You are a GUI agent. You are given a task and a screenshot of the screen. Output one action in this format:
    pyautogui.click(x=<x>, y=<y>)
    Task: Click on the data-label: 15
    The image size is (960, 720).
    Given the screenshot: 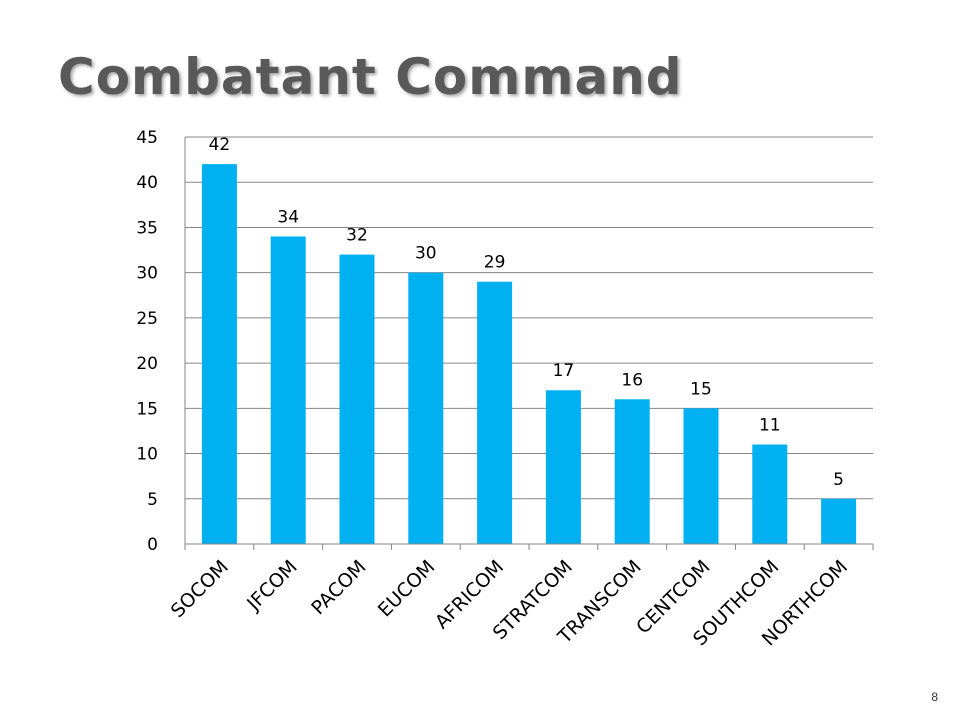 What is the action you would take?
    pyautogui.click(x=701, y=389)
    